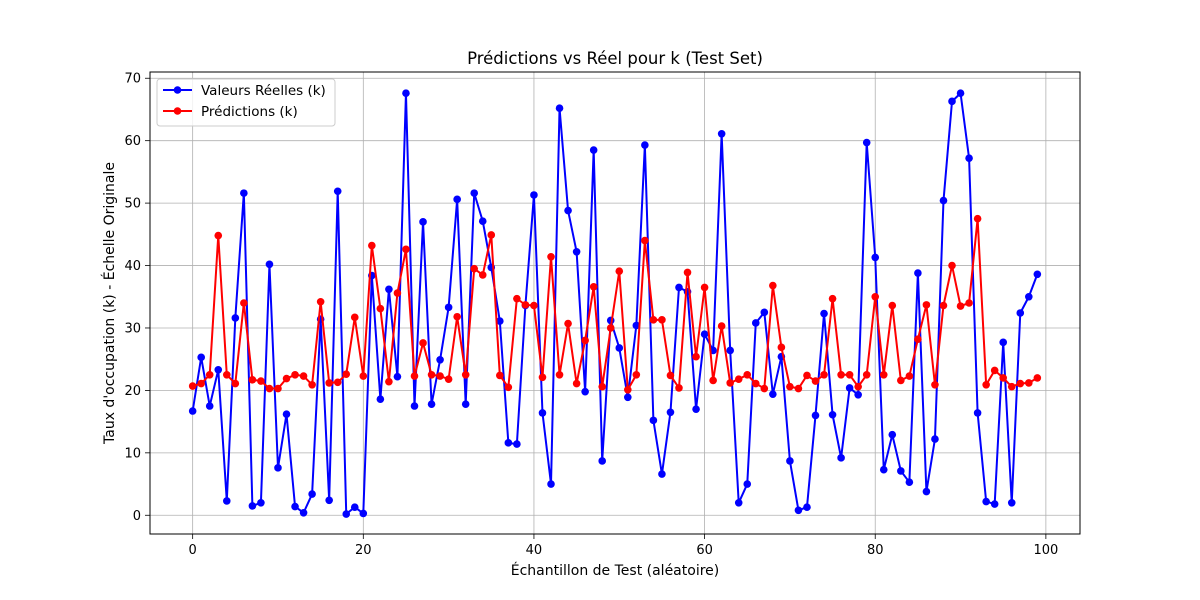 This screenshot has width=1200, height=600. Describe the element at coordinates (132, 79) in the screenshot. I see `y-tick-label: 70` at that location.